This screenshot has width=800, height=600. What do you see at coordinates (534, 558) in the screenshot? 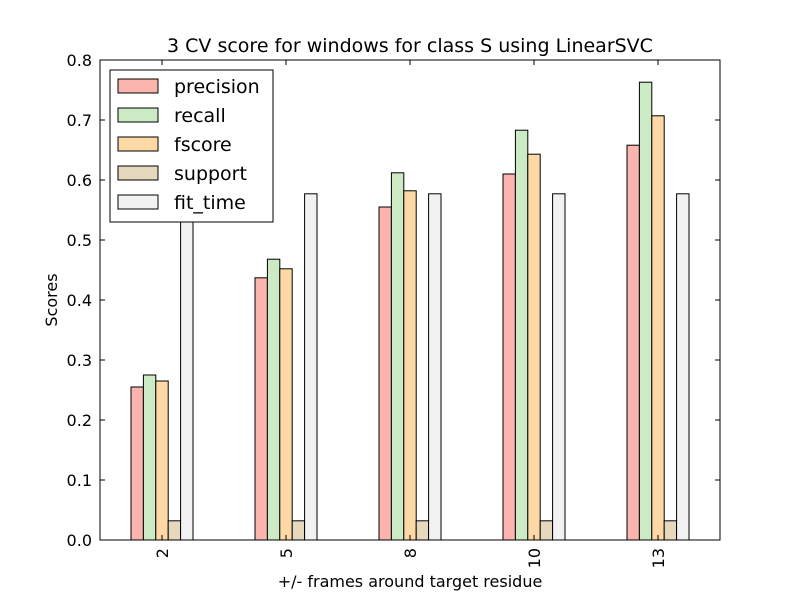
I see `x-tick-label: 10` at bounding box center [534, 558].